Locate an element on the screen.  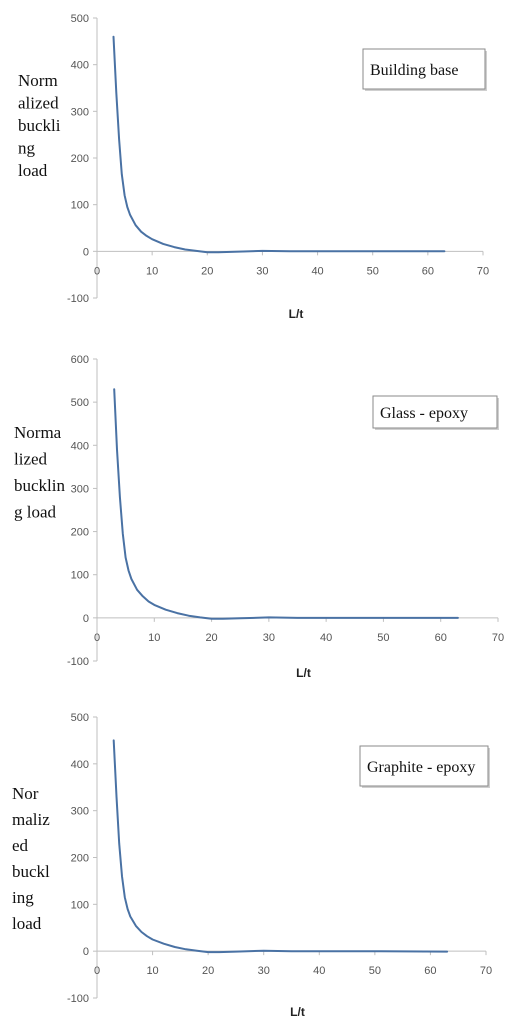
y-axis-label-line: lized is located at coordinates (31, 459).